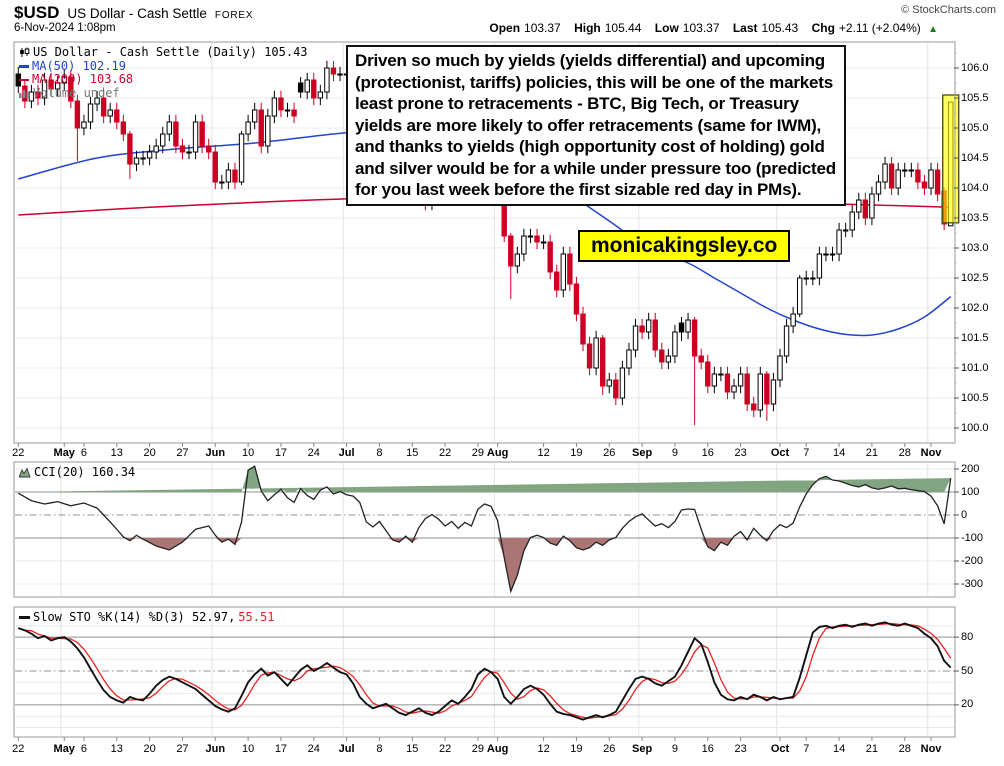  Describe the element at coordinates (933, 29) in the screenshot. I see `up-triangle-icon: ▲` at that location.